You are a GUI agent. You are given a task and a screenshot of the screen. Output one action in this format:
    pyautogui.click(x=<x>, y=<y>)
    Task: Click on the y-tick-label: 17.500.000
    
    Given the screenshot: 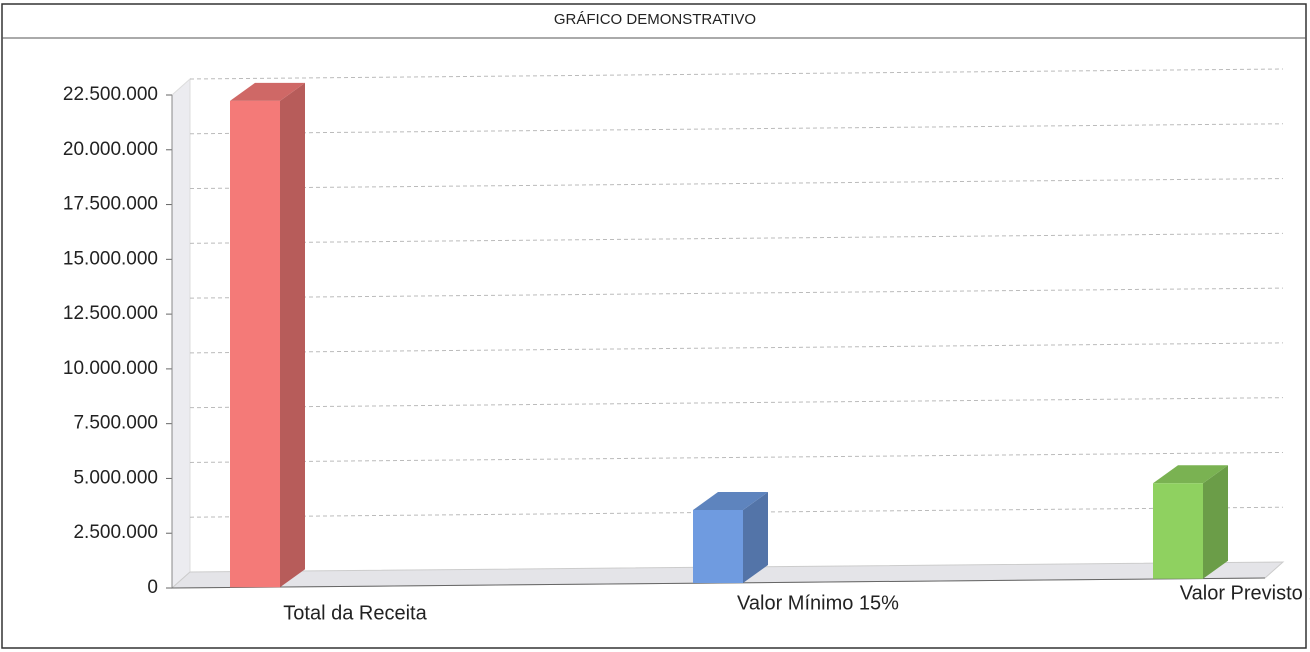 What is the action you would take?
    pyautogui.click(x=110, y=204)
    